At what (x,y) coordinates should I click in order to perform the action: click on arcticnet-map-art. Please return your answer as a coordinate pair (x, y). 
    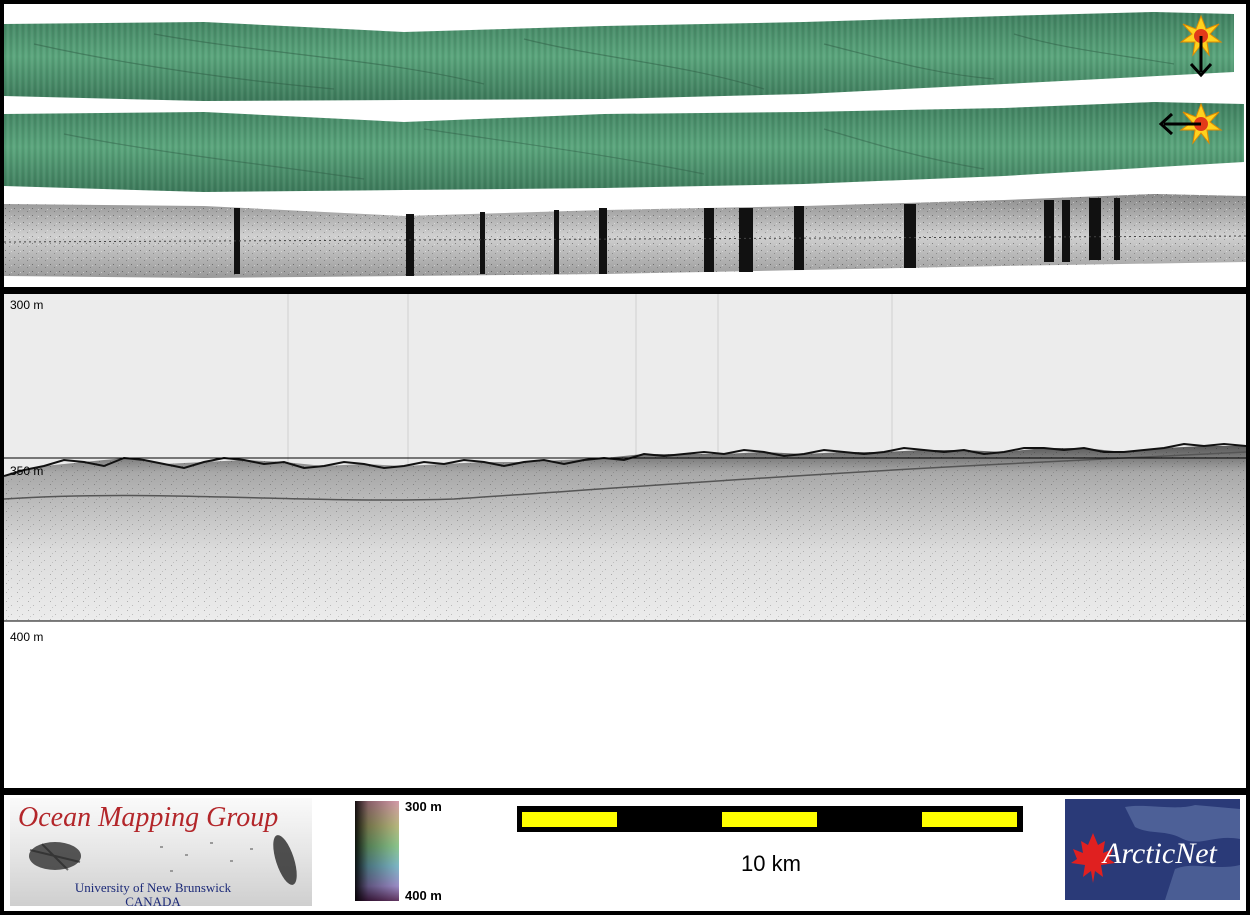
    Looking at the image, I should click on (1155, 852).